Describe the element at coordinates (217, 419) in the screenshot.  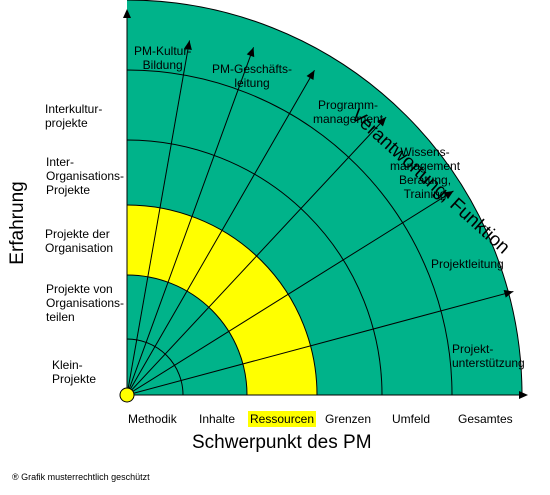
I see `ring-label-inhalte: Inhalte` at that location.